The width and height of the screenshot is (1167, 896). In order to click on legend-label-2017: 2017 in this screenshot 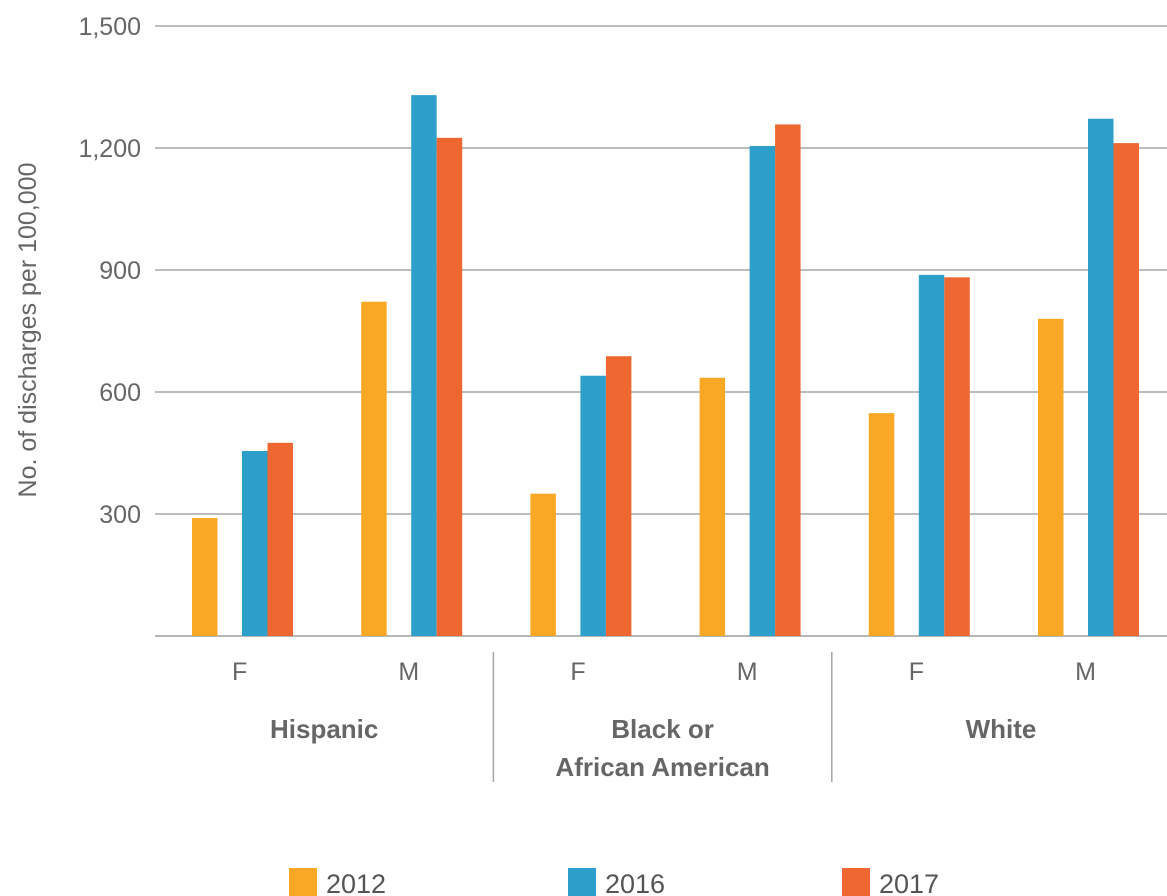, I will do `click(909, 882)`.